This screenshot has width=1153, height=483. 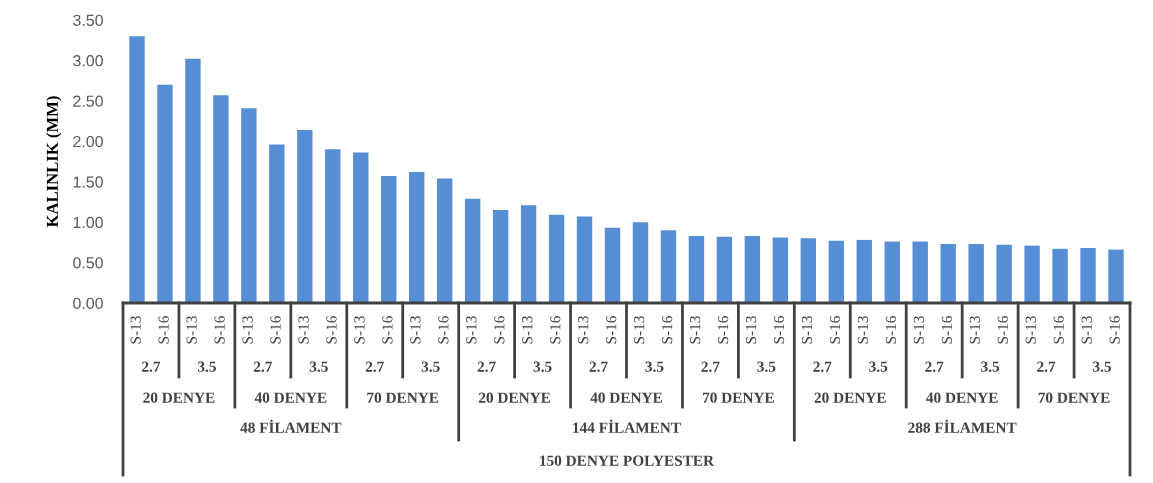 What do you see at coordinates (627, 426) in the screenshot?
I see `text: 144 FİLAMENT` at bounding box center [627, 426].